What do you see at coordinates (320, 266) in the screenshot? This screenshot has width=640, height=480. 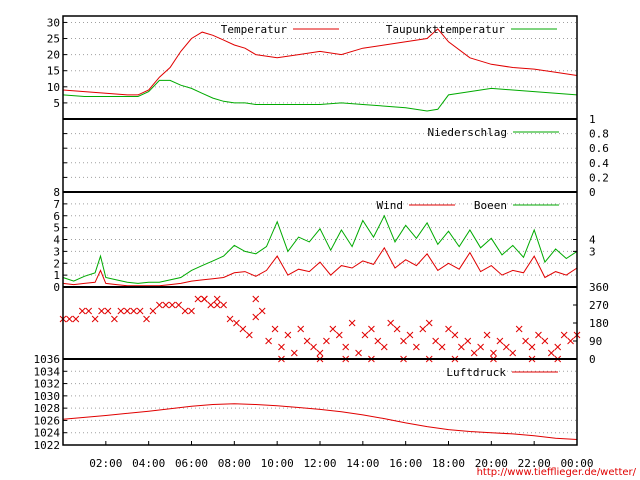 I see `series-wind-line` at bounding box center [320, 266].